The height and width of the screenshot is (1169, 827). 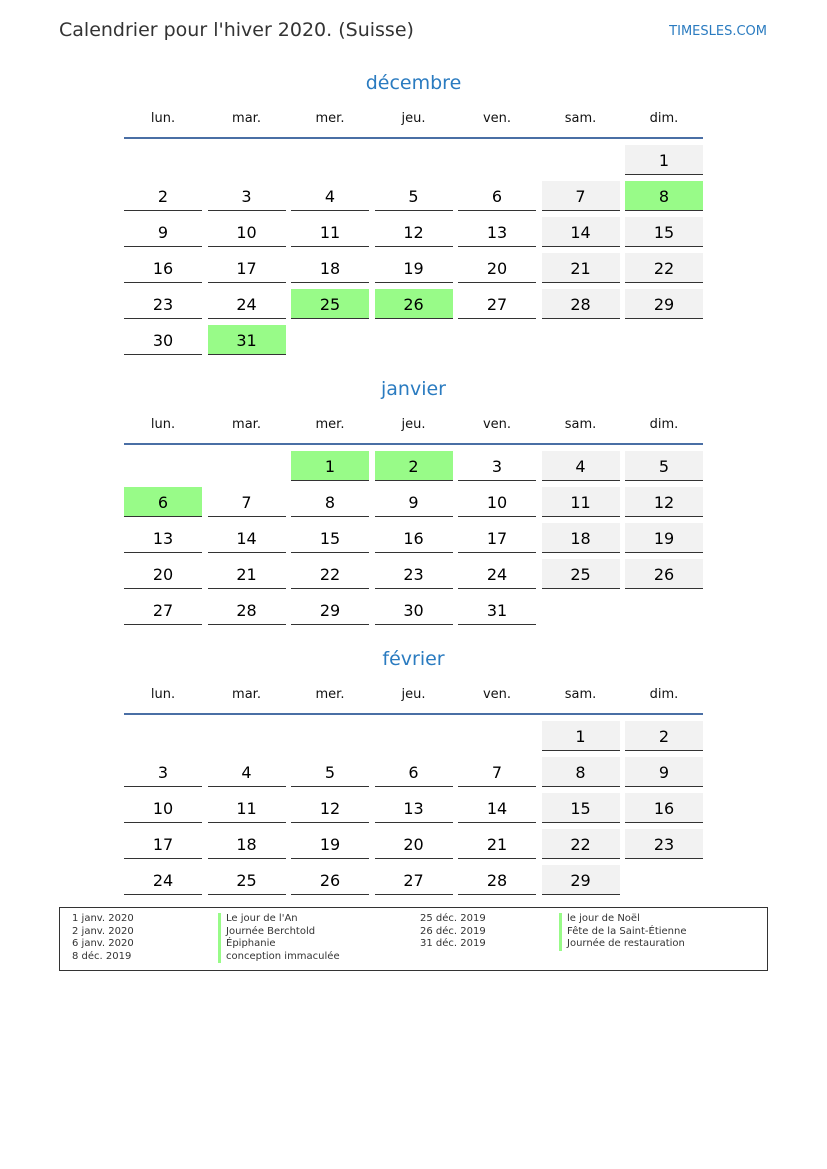 What do you see at coordinates (664, 118) in the screenshot?
I see `weekday-label: dim.` at bounding box center [664, 118].